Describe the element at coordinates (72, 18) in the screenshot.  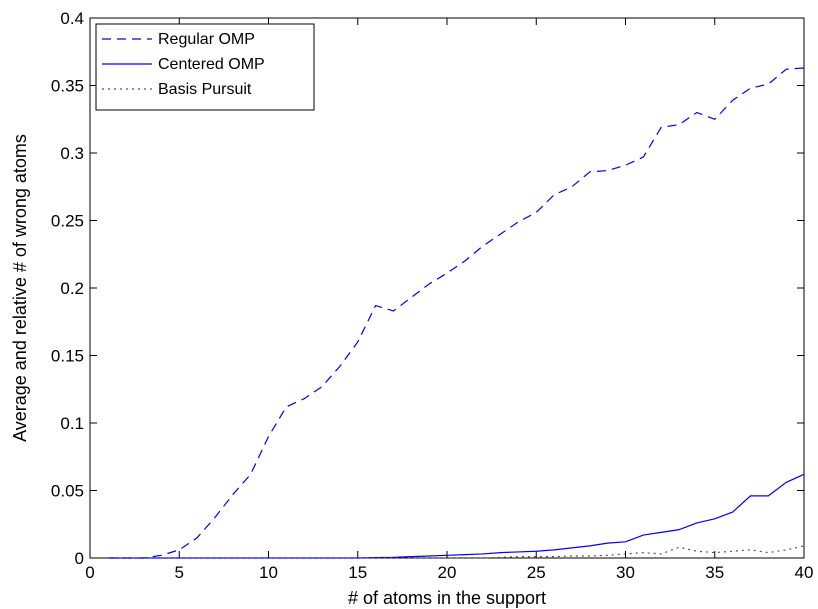
I see `y-tick-label: 0.4` at that location.